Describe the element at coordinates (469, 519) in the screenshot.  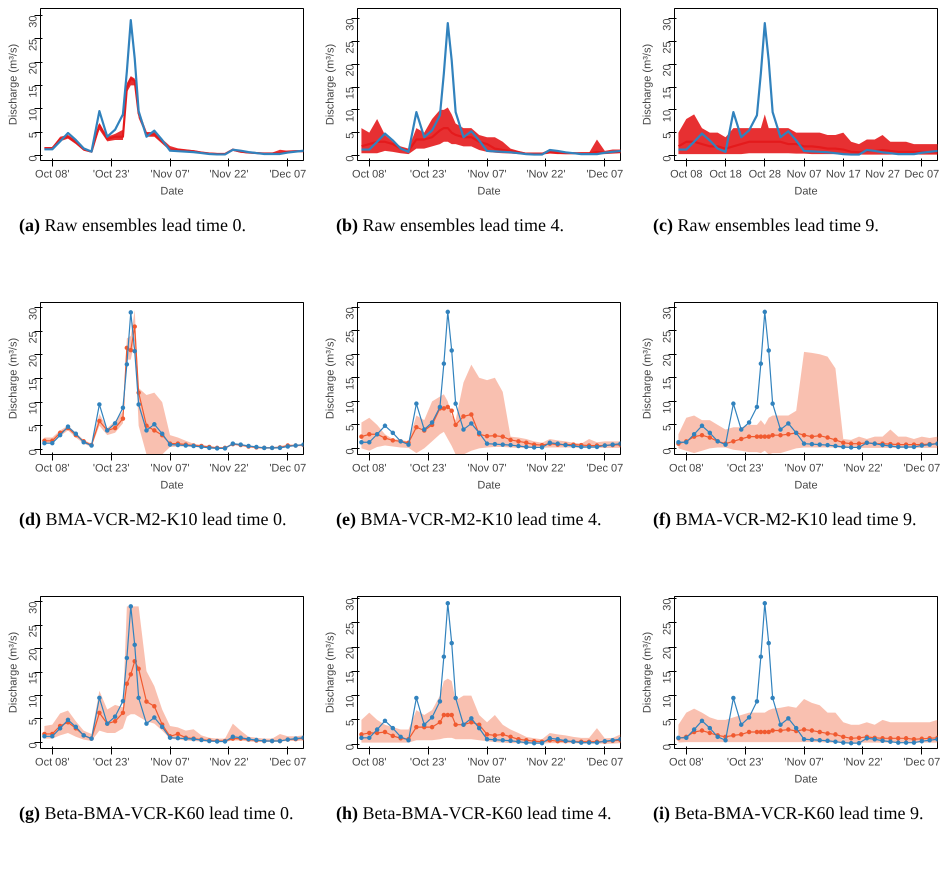
I see `text: (e) BMA-VCR-M2-K10 lead time 4.` at that location.